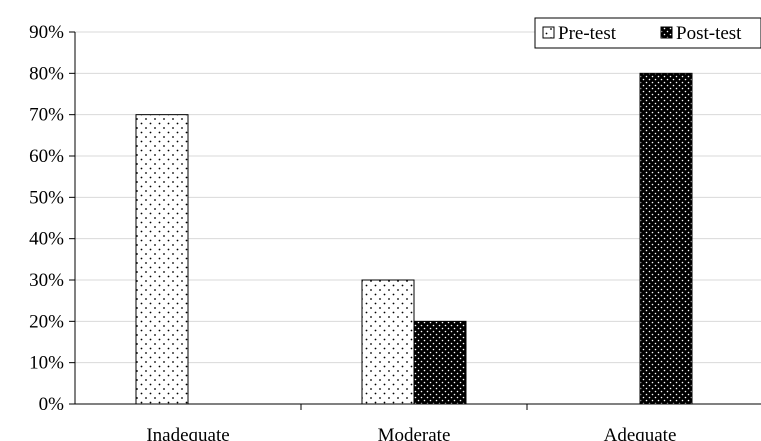  What do you see at coordinates (46, 218) in the screenshot?
I see `y-tick-labels: 0% 10% 20% 30% 40% 50% 60% 70% 80% 90%` at bounding box center [46, 218].